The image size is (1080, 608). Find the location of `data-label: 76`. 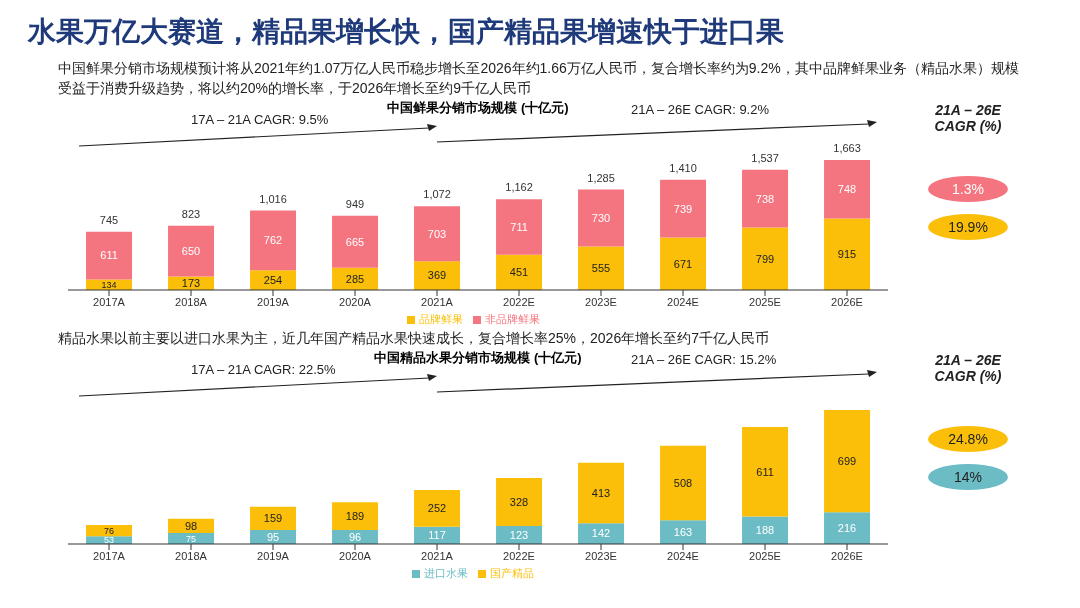

data-label: 76 is located at coordinates (109, 530).